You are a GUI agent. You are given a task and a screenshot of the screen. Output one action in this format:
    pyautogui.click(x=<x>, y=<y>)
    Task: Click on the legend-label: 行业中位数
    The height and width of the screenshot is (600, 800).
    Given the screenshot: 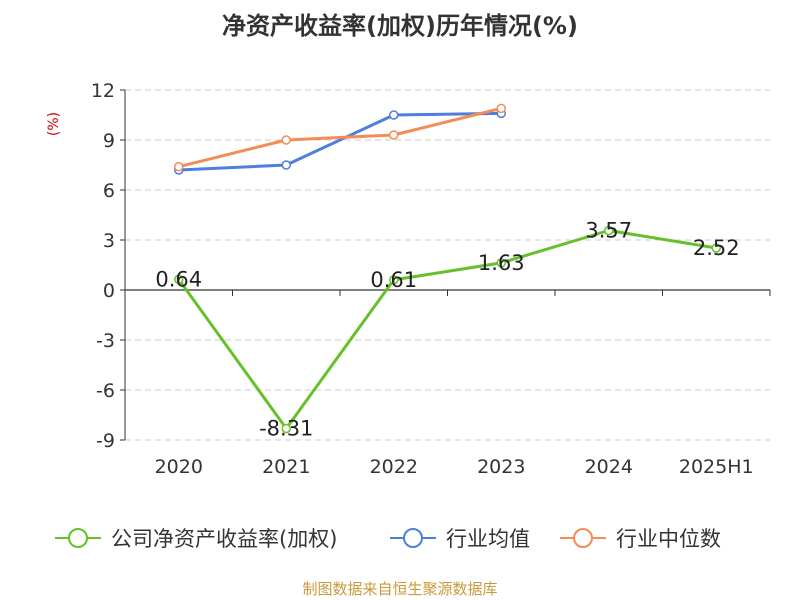 What is the action you would take?
    pyautogui.click(x=668, y=539)
    